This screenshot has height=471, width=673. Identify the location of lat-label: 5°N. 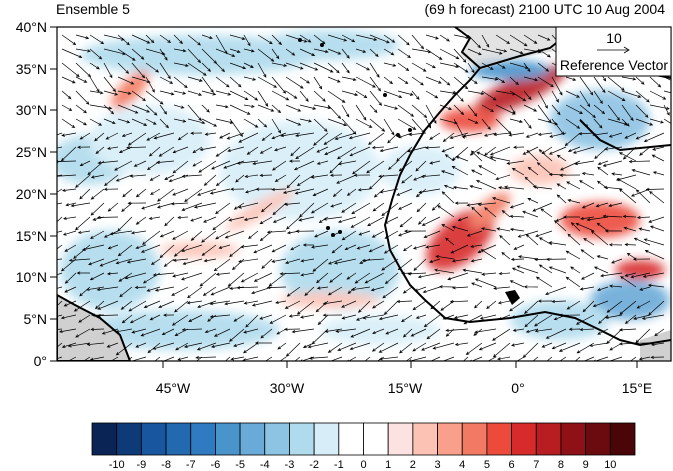
(36, 319).